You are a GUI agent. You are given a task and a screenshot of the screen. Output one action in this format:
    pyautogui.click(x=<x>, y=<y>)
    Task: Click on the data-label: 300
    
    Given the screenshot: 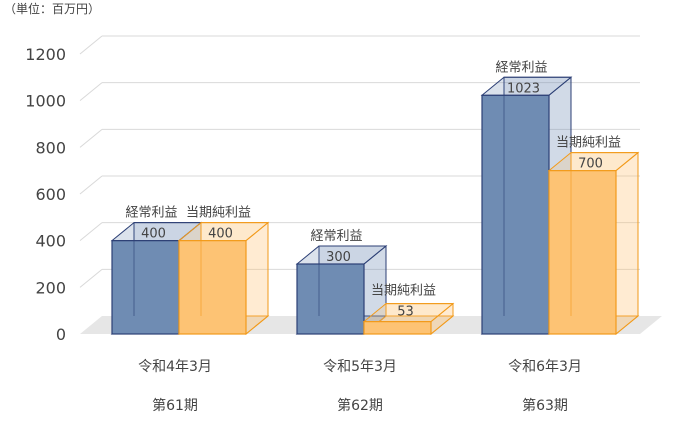 What is the action you would take?
    pyautogui.click(x=338, y=257)
    